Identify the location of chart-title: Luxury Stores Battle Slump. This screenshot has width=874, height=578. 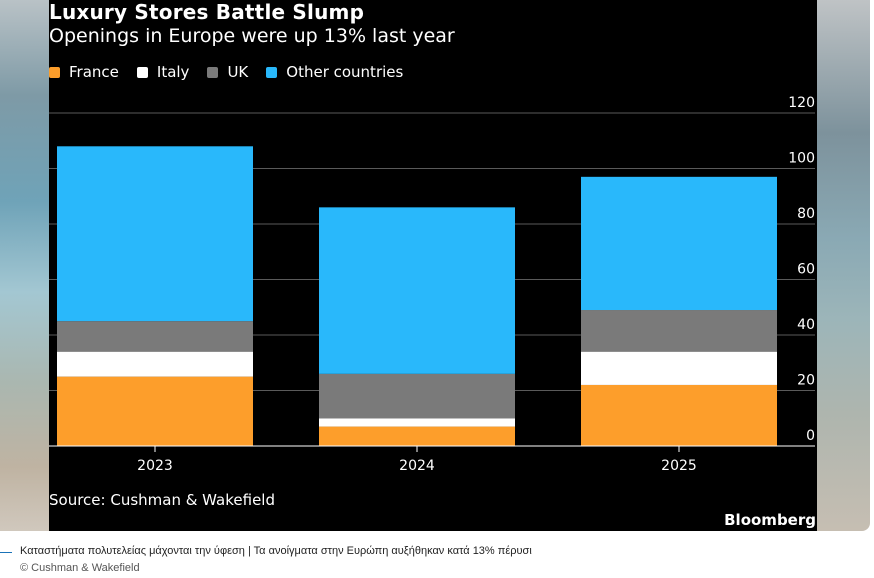
(207, 12).